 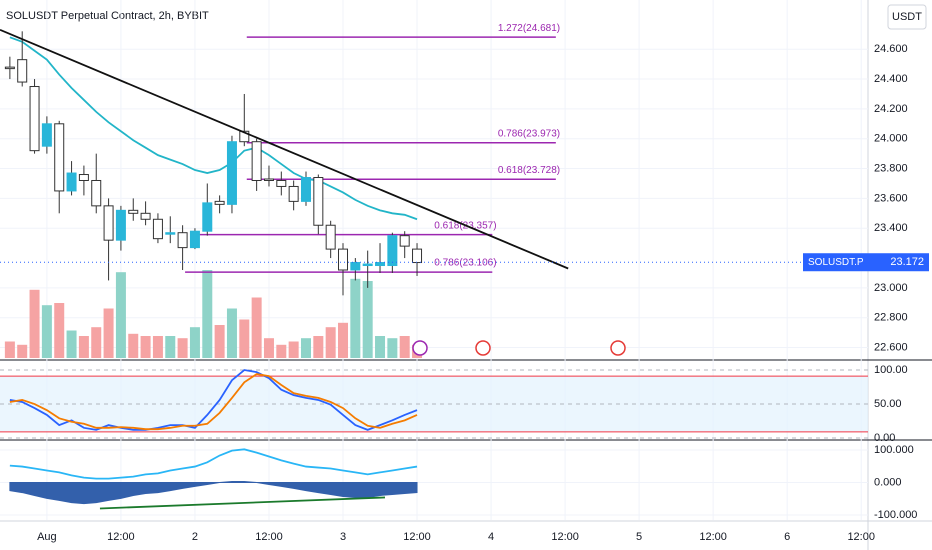 I want to click on y-tick-label: 50.00, so click(x=888, y=404).